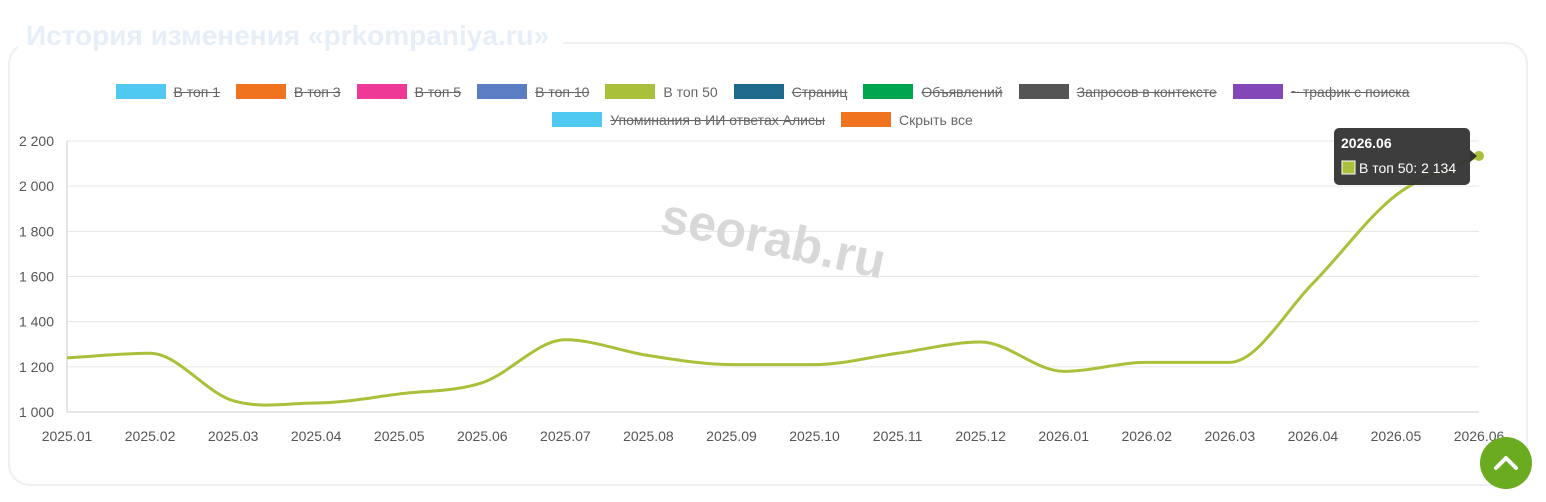 The image size is (1546, 502). What do you see at coordinates (168, 91) in the screenshot?
I see `legend-item: В топ 1` at bounding box center [168, 91].